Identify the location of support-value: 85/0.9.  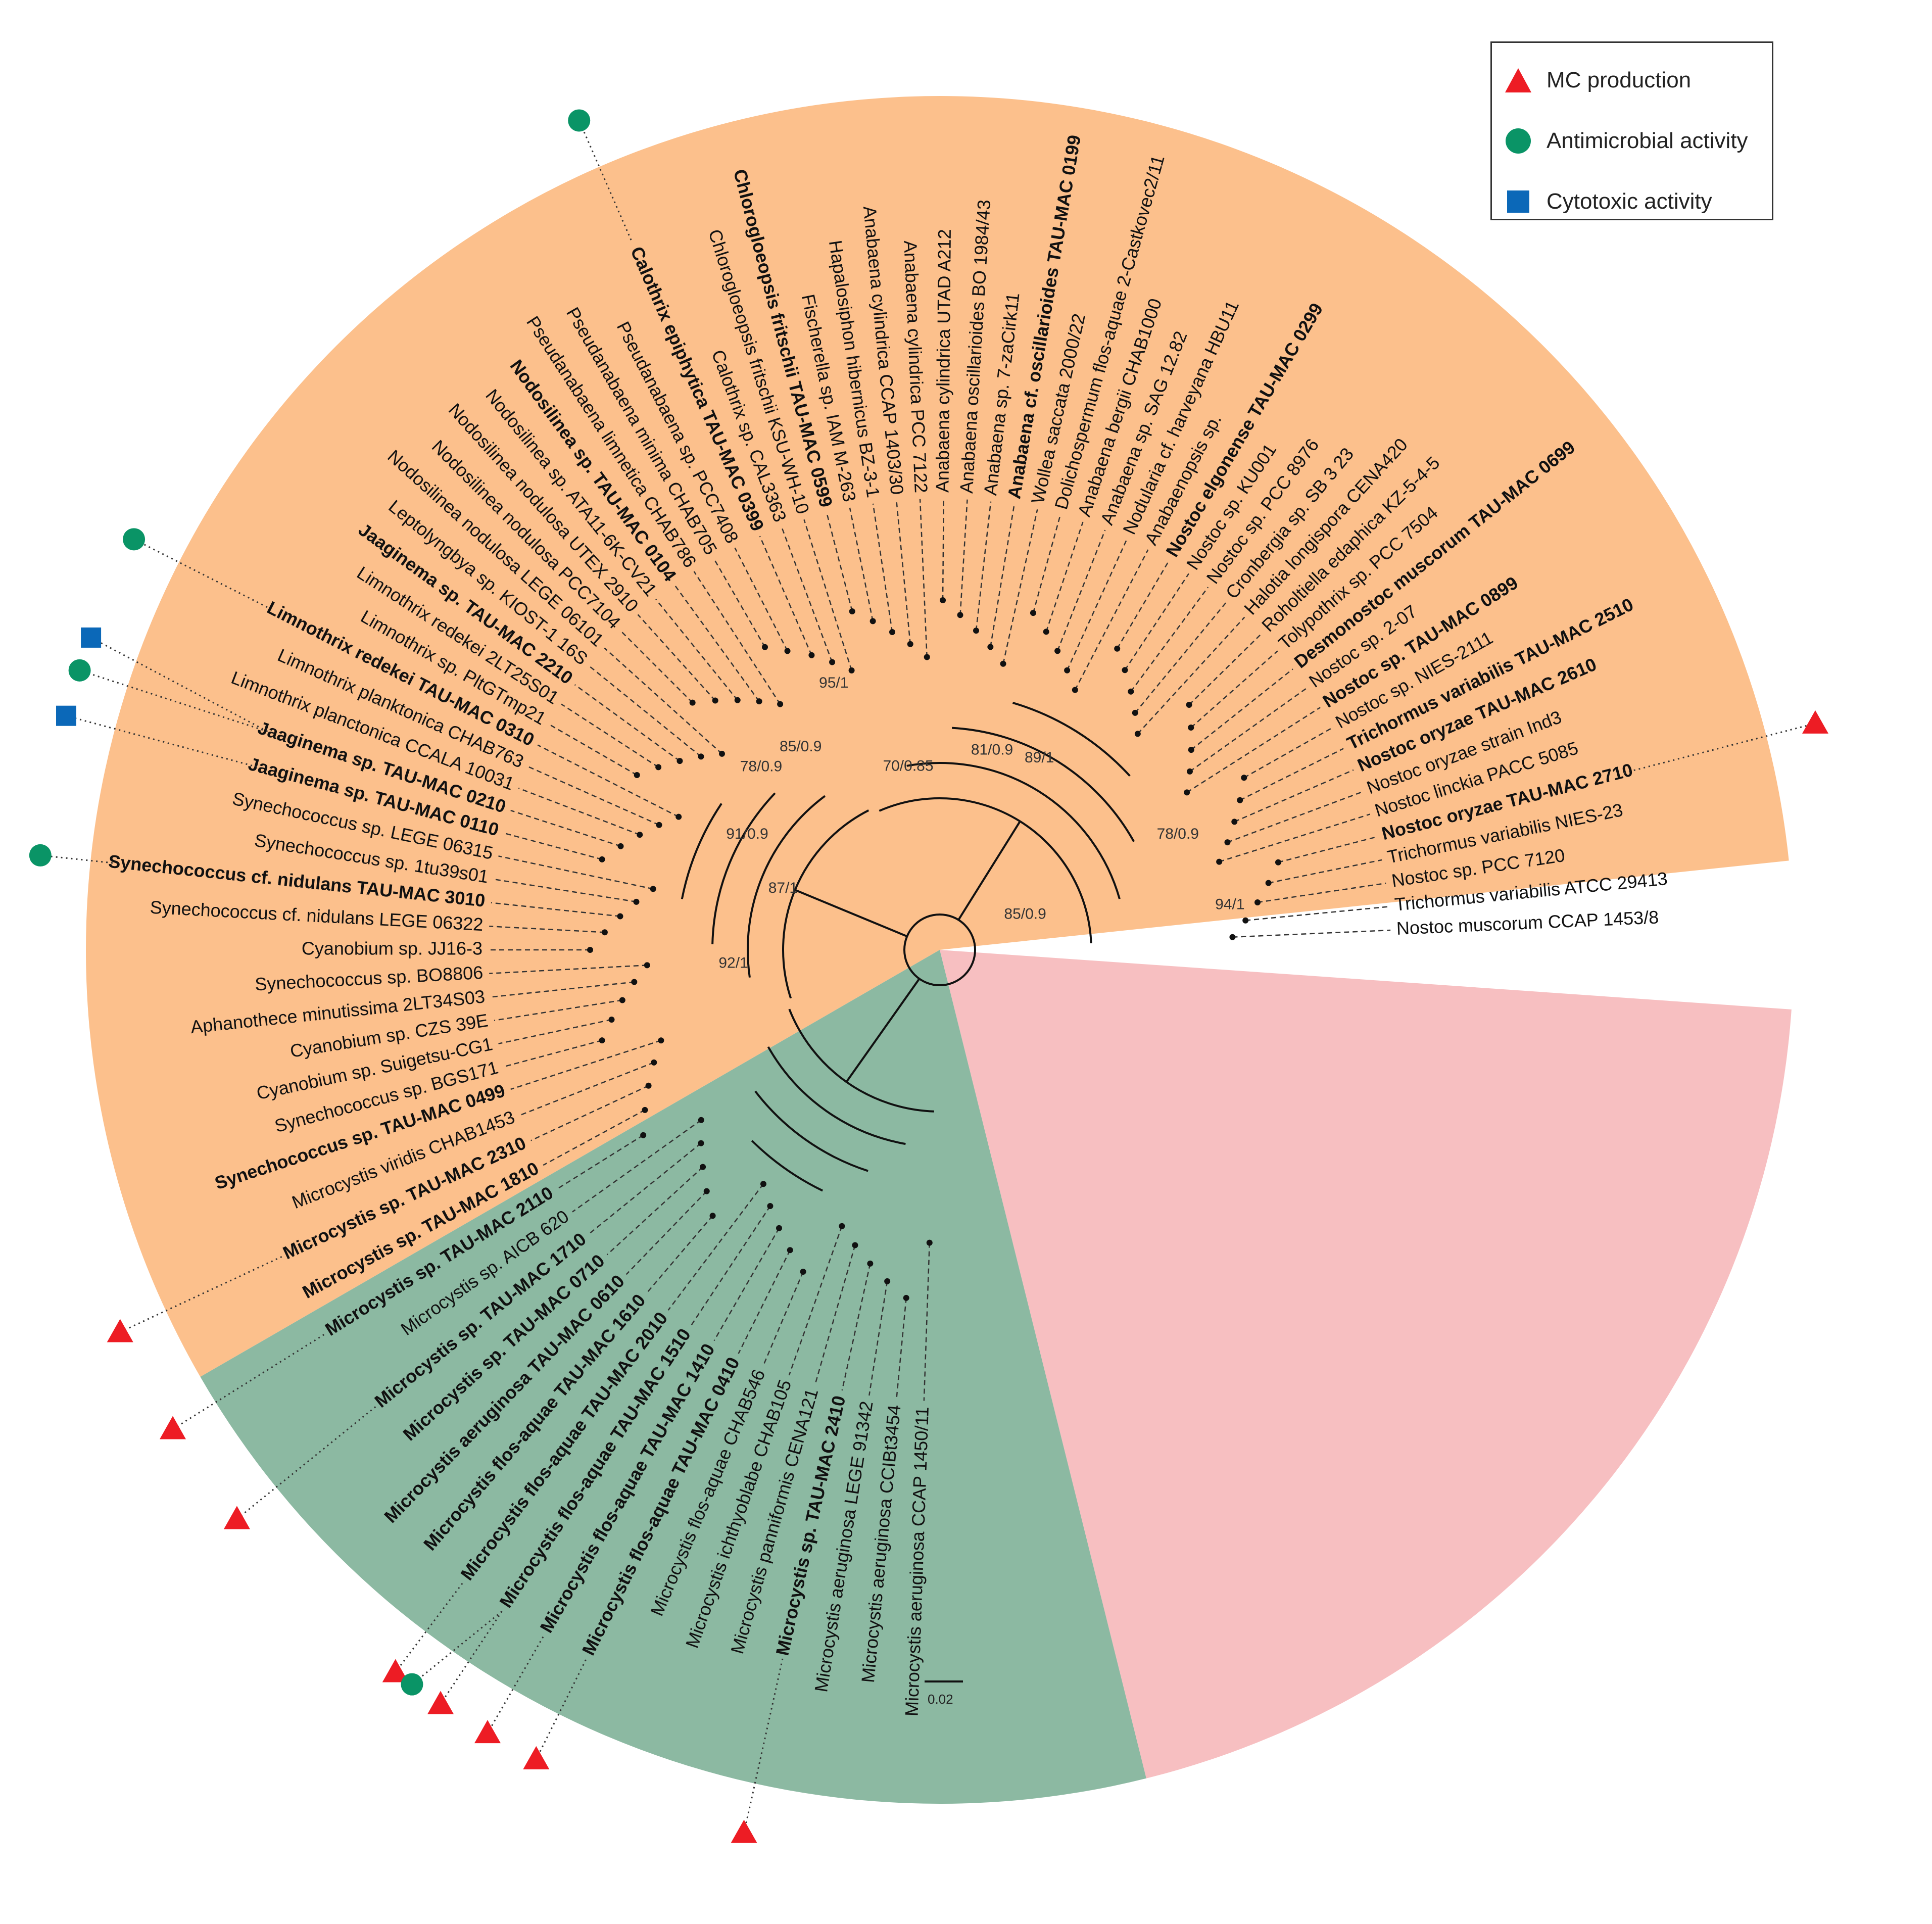
(1025, 913).